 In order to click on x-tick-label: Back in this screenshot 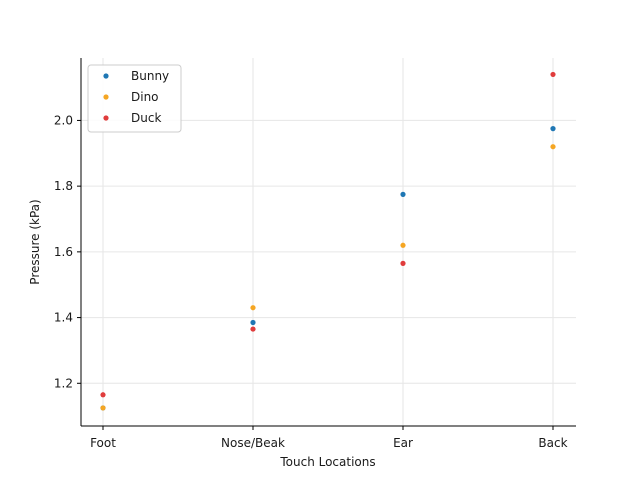, I will do `click(552, 443)`.